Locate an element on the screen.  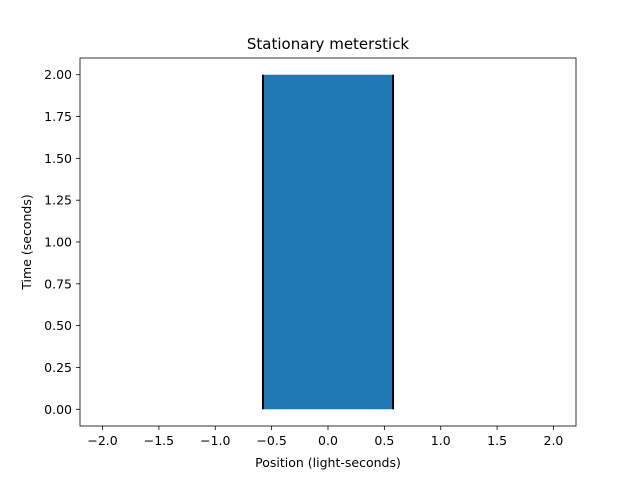
x-tick-label: 1.0 is located at coordinates (441, 440).